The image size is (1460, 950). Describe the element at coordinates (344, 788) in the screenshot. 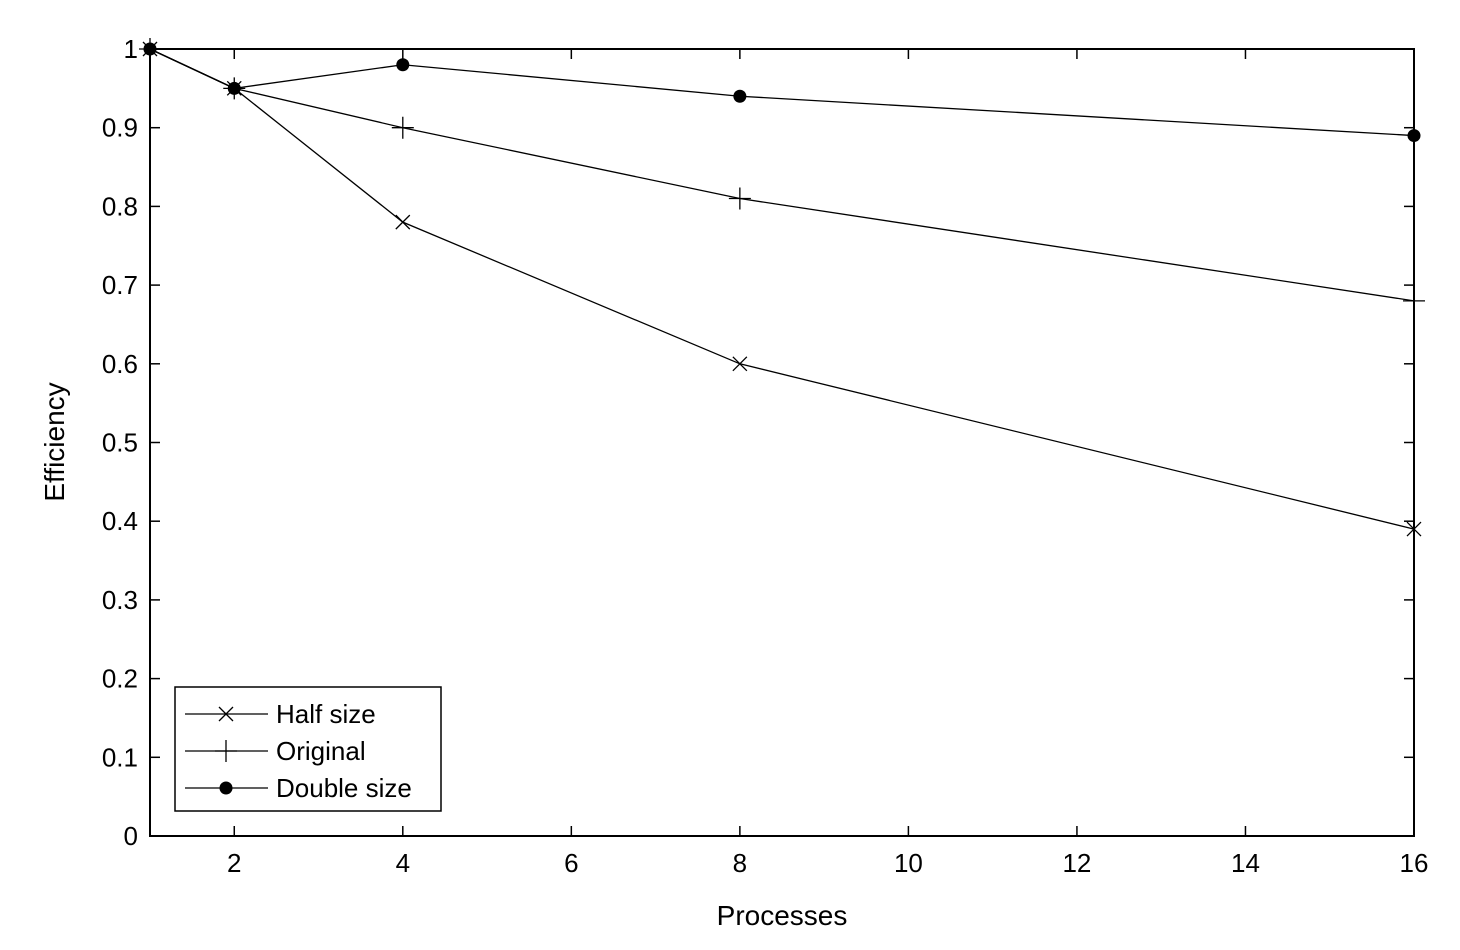

I see `legend-label: Double size` at that location.